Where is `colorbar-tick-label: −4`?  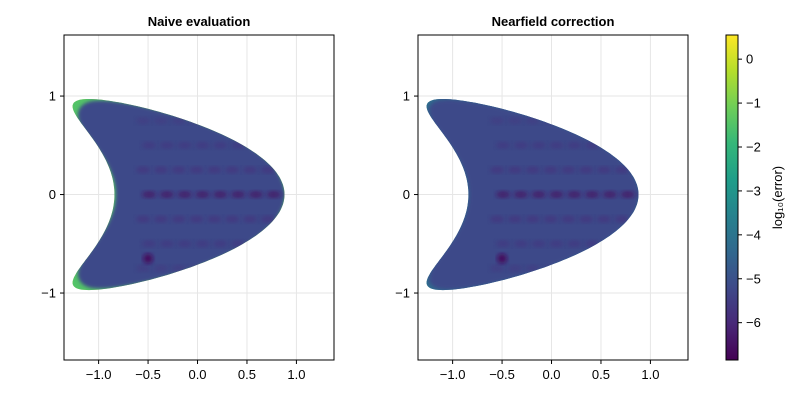
colorbar-tick-label: −4 is located at coordinates (753, 234).